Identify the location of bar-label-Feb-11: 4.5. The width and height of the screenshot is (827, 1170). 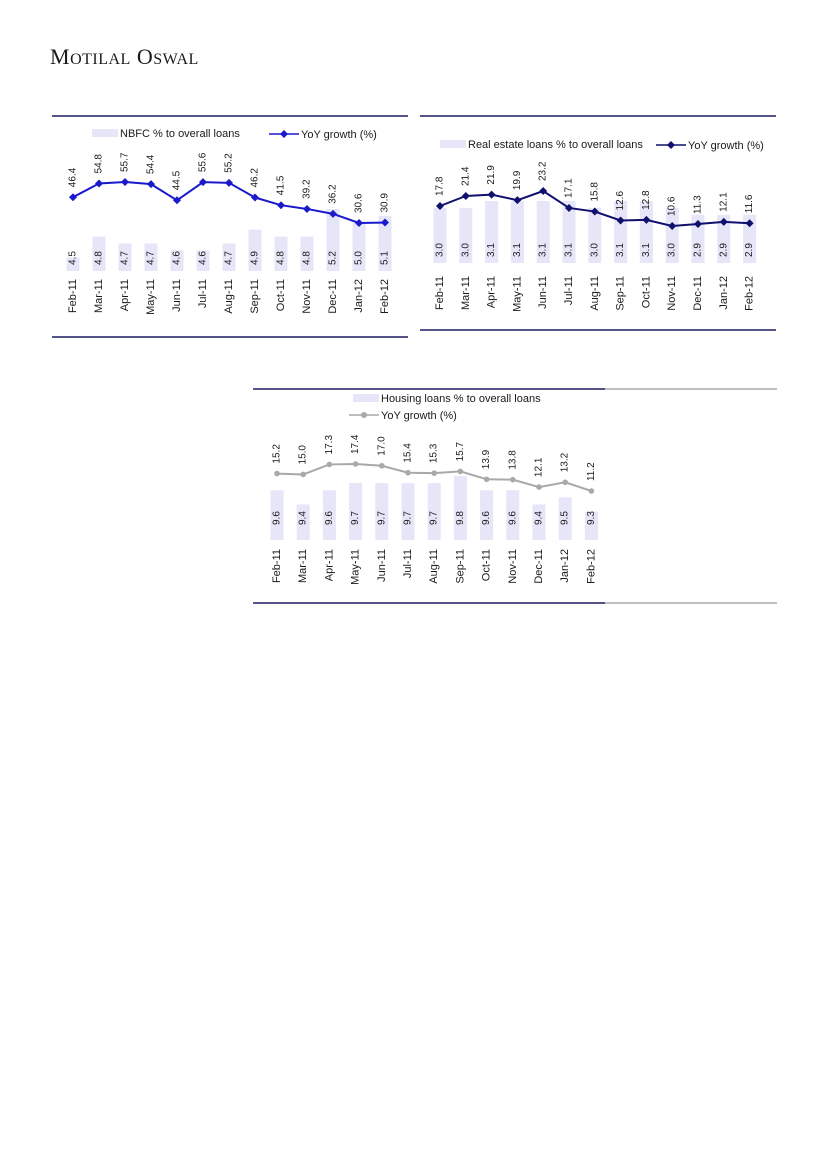
(73, 258).